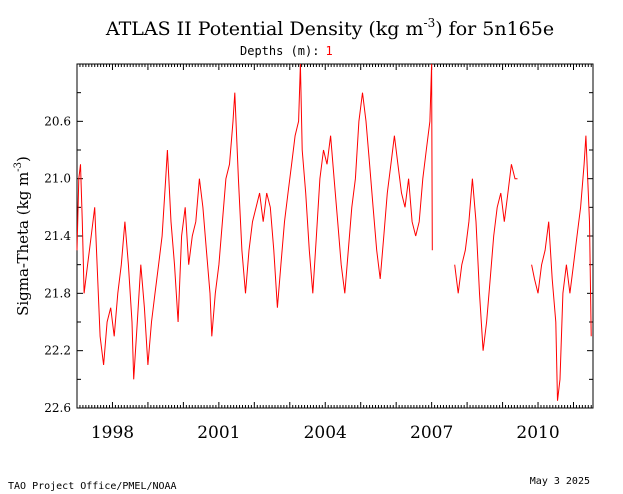 The height and width of the screenshot is (494, 623). What do you see at coordinates (431, 433) in the screenshot?
I see `x-tick-label: 2007` at bounding box center [431, 433].